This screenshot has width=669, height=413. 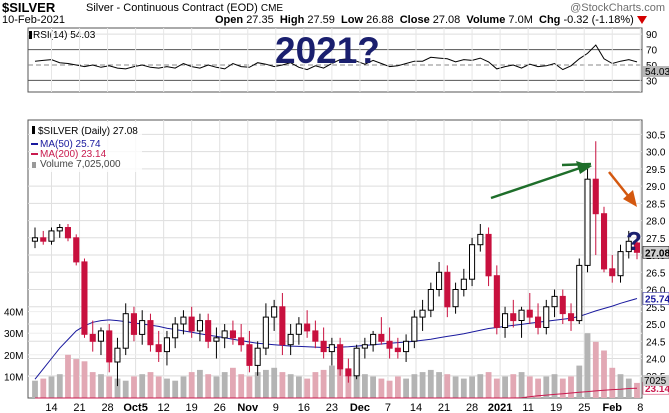 What do you see at coordinates (656, 325) in the screenshot?
I see `price-tick-label: 25.0` at bounding box center [656, 325].